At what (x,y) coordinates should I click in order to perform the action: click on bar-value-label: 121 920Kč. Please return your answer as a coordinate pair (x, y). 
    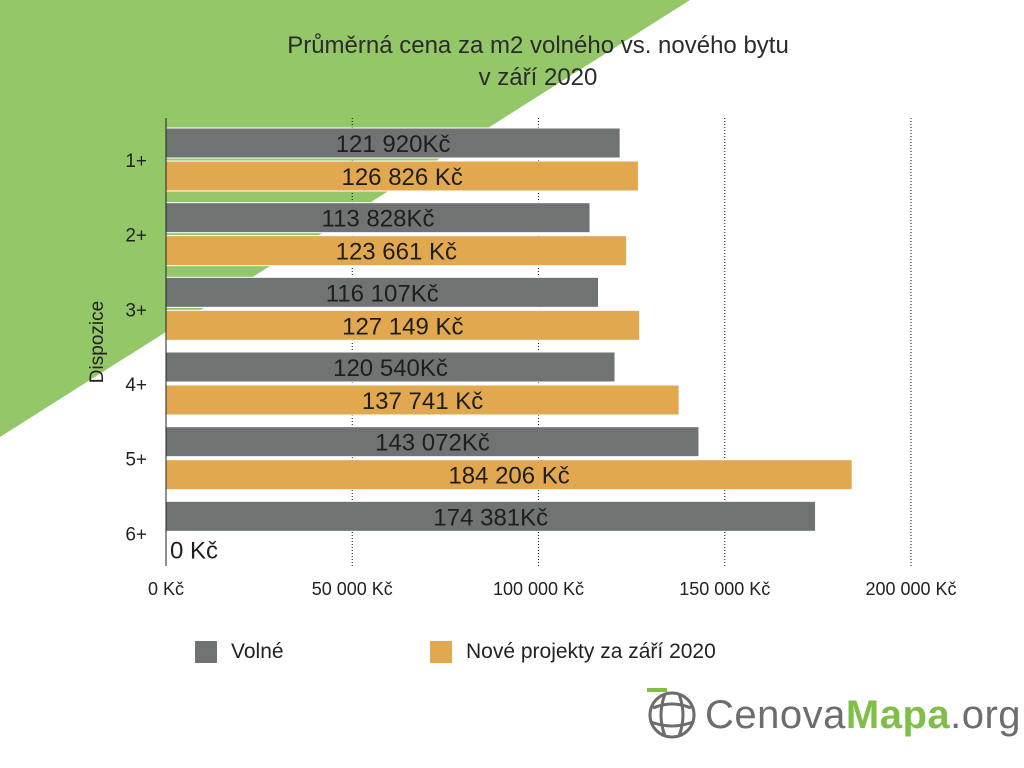
    Looking at the image, I should click on (393, 144).